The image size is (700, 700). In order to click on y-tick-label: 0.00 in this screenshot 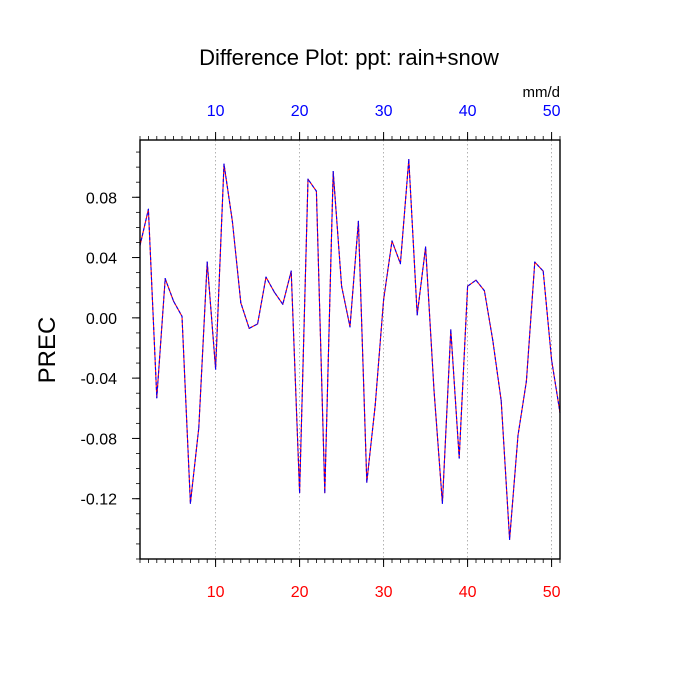, I will do `click(101, 319)`.